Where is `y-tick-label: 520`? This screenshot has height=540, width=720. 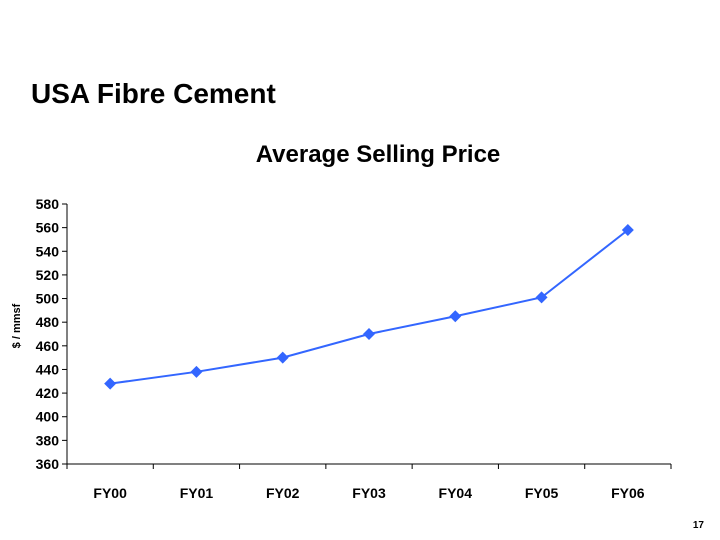 y-tick-label: 520 is located at coordinates (48, 275).